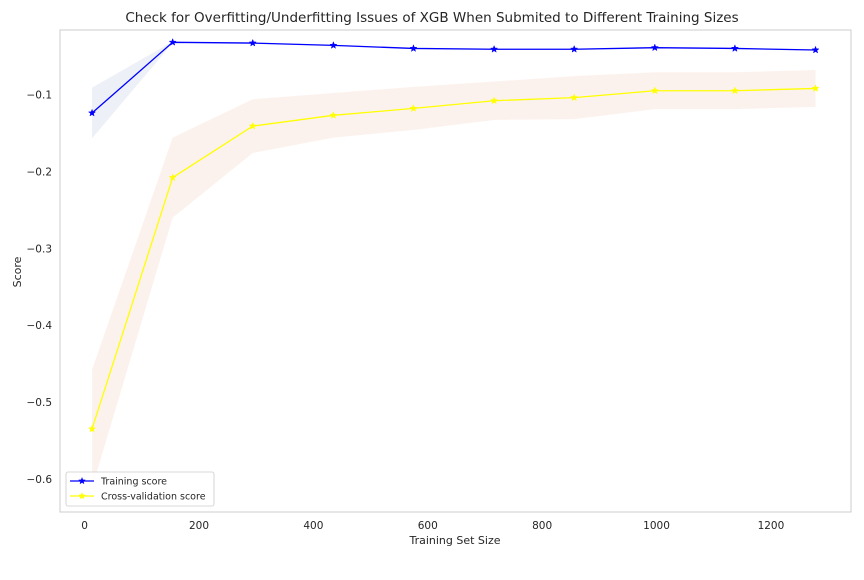 The height and width of the screenshot is (580, 864). Describe the element at coordinates (153, 497) in the screenshot. I see `legend-label-1: Cross-validation score` at that location.